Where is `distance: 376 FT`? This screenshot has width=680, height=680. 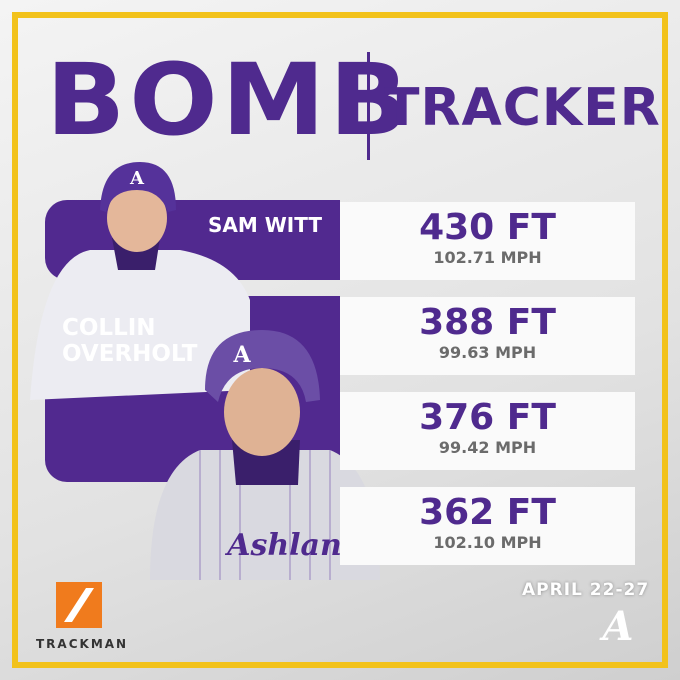 distance: 376 FT is located at coordinates (487, 417).